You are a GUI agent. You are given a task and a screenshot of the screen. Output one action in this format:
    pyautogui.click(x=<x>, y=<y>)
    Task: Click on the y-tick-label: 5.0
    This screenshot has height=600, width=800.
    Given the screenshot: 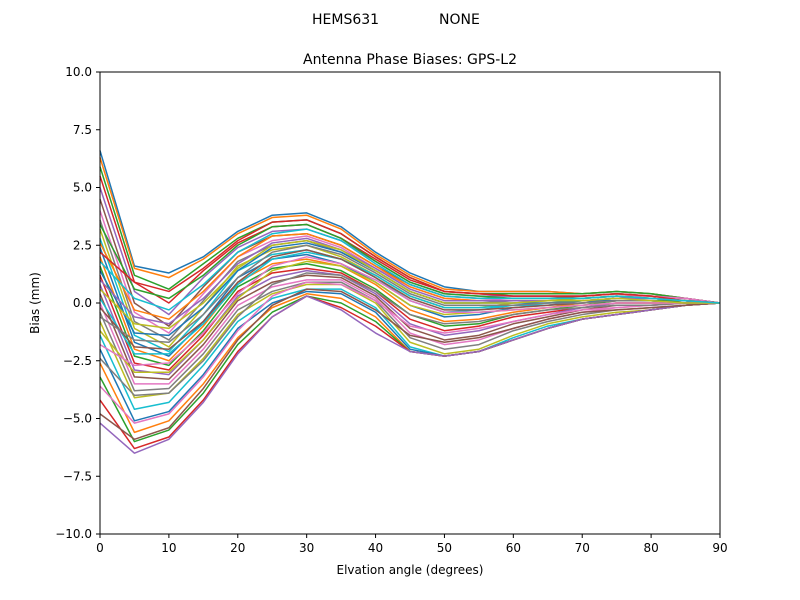 What is the action you would take?
    pyautogui.click(x=82, y=188)
    